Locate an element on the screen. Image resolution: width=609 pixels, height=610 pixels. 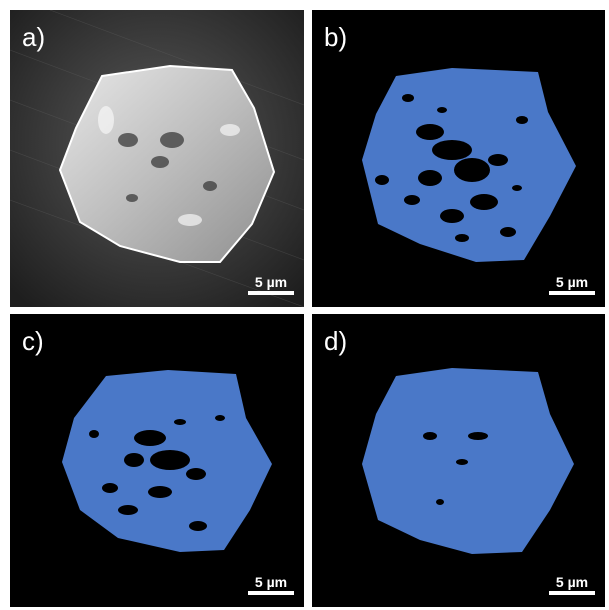
segmented-image-b is located at coordinates (469, 165).